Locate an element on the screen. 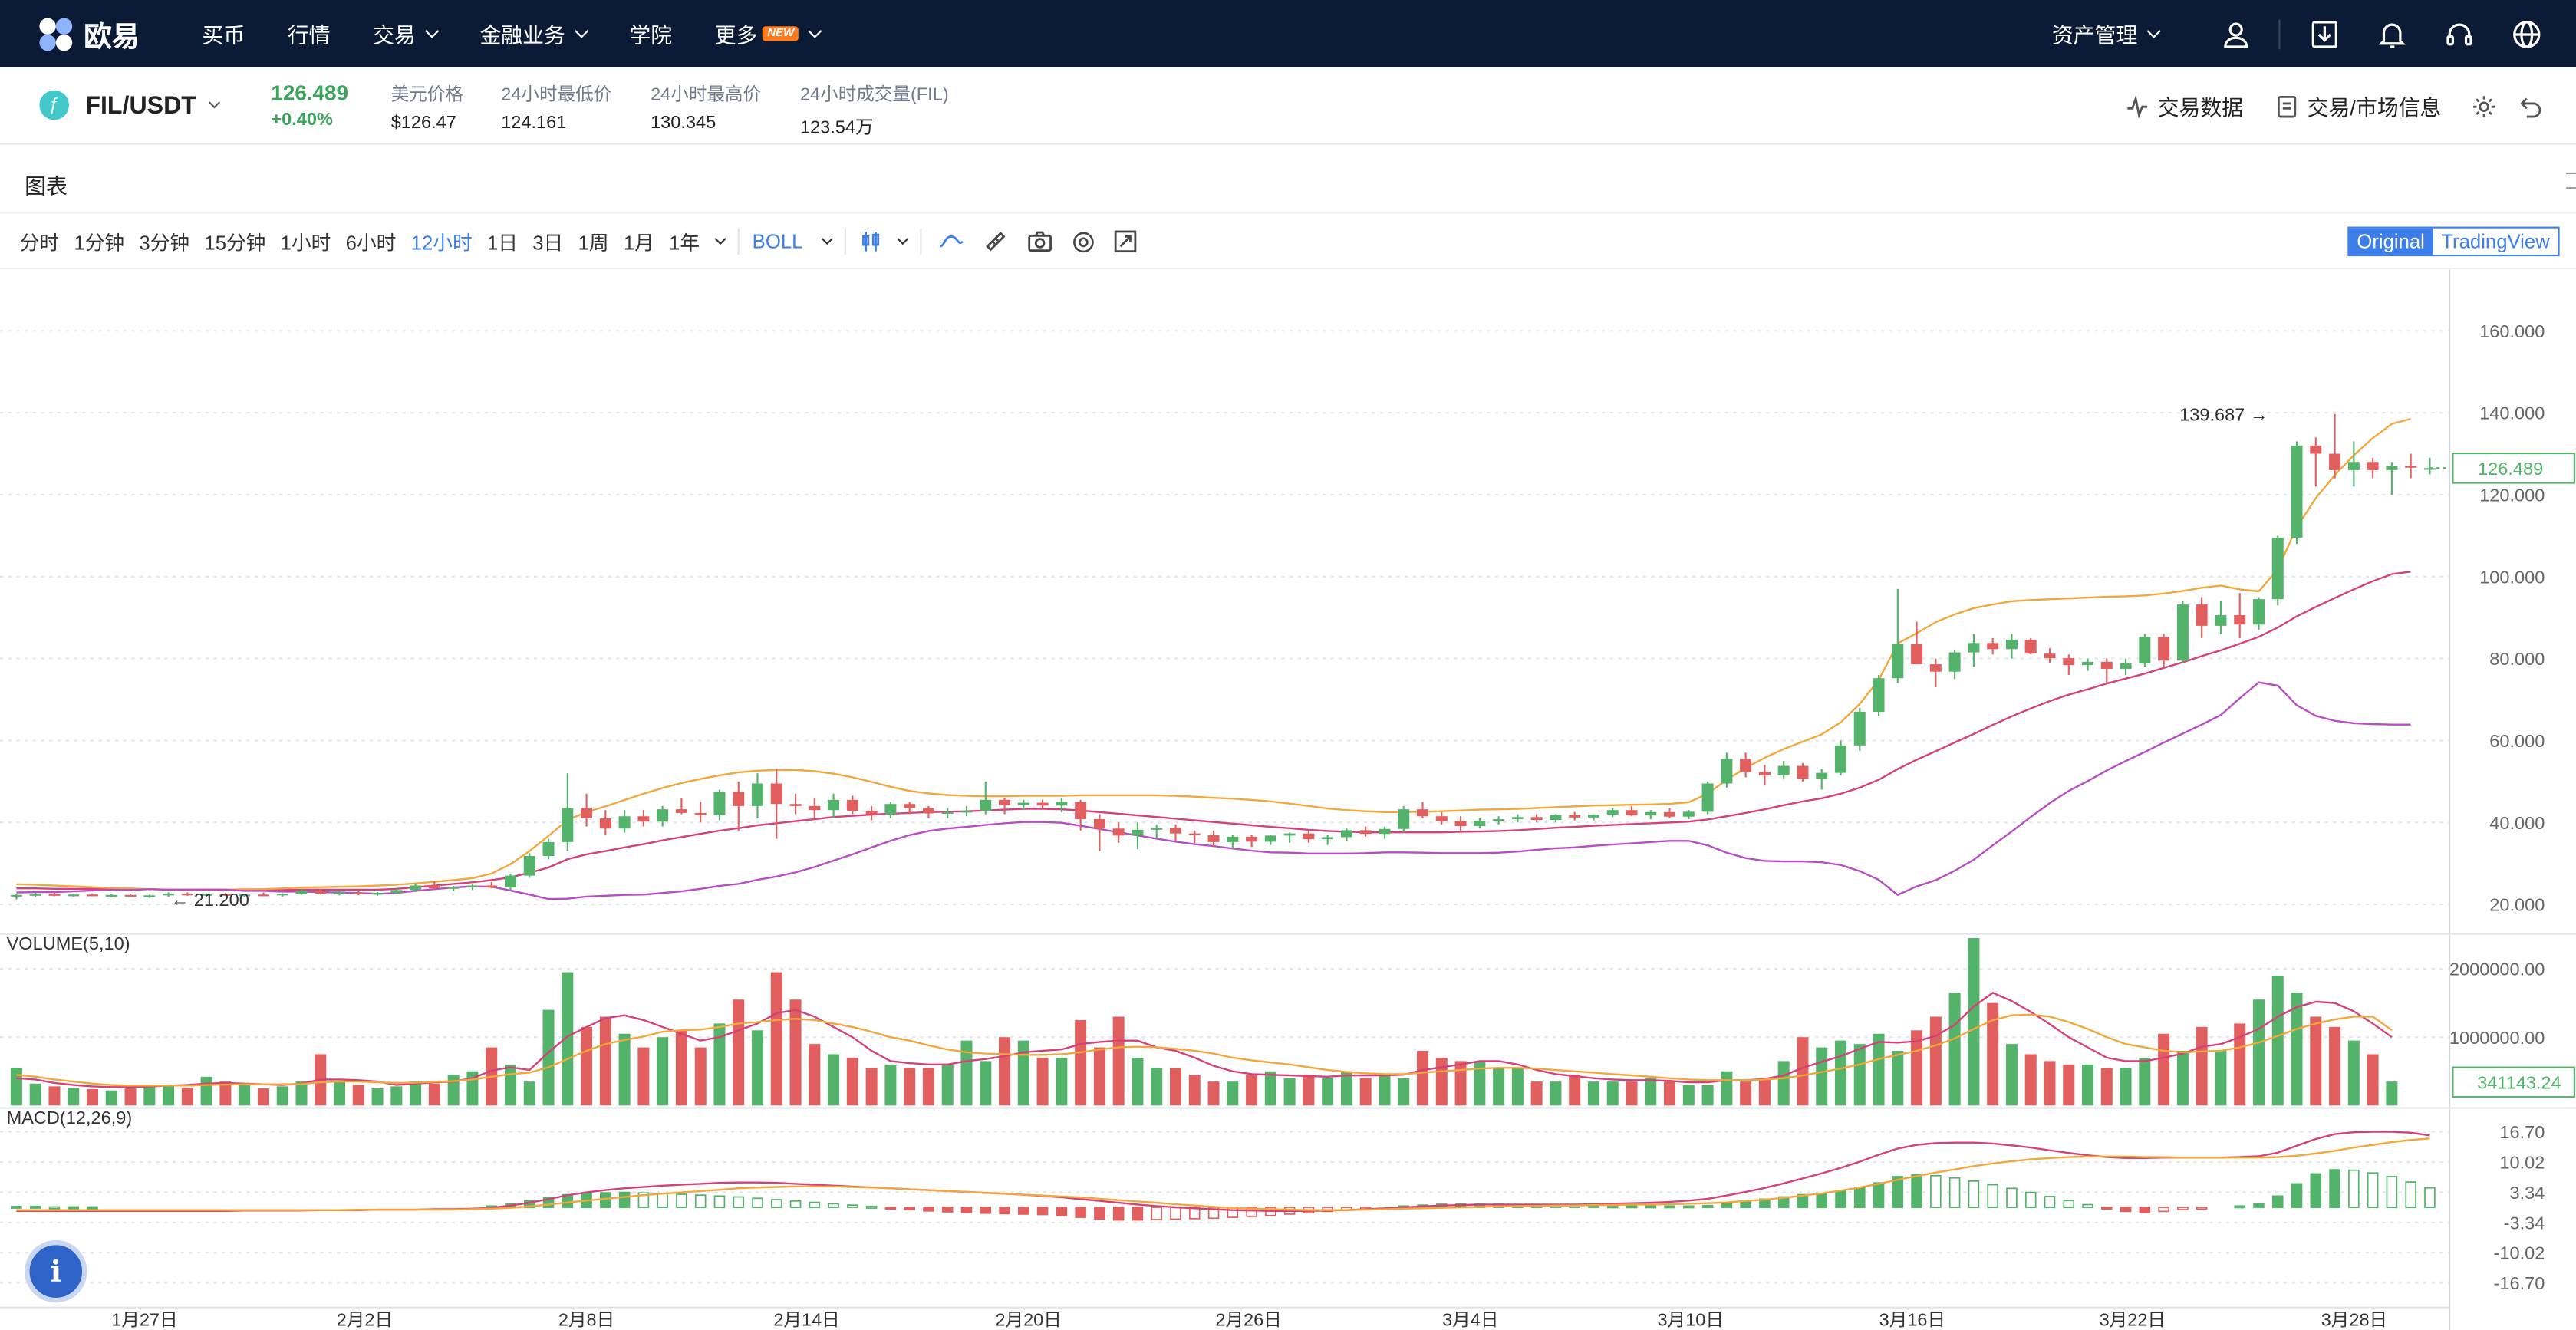 Image resolution: width=2576 pixels, height=1330 pixels. indicator-selector: BOLL is located at coordinates (793, 241).